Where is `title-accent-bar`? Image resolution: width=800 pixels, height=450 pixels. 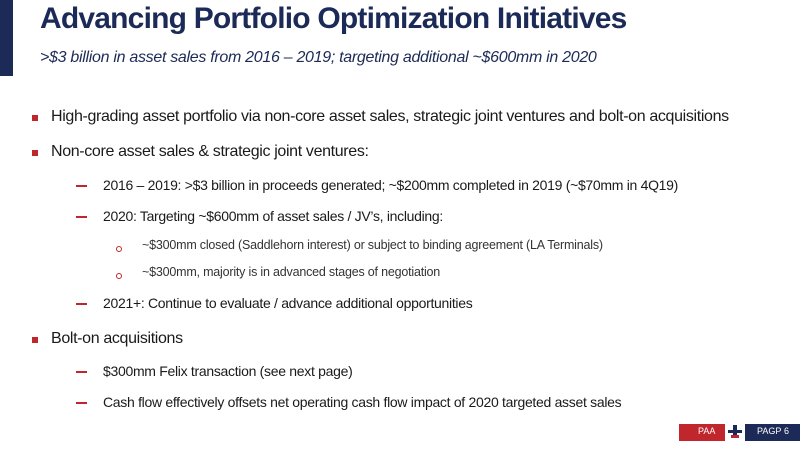
title-accent-bar is located at coordinates (6, 38).